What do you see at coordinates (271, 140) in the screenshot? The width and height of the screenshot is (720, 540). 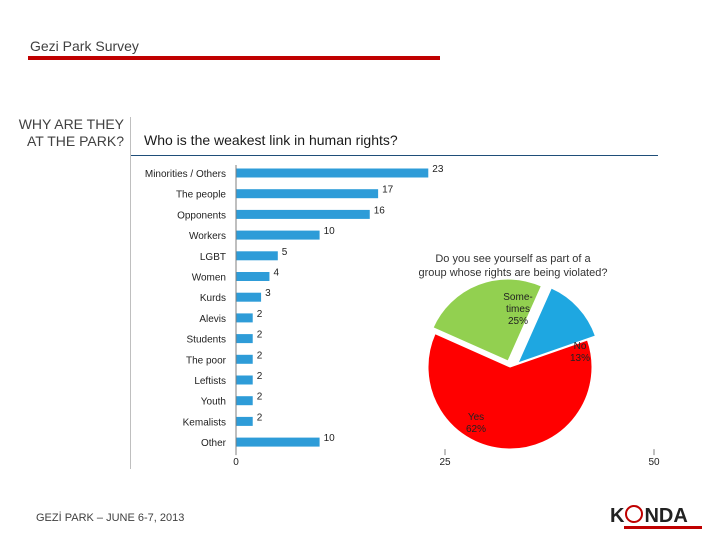 I see `bar-chart-title: Who is the weakest link in human rights?` at bounding box center [271, 140].